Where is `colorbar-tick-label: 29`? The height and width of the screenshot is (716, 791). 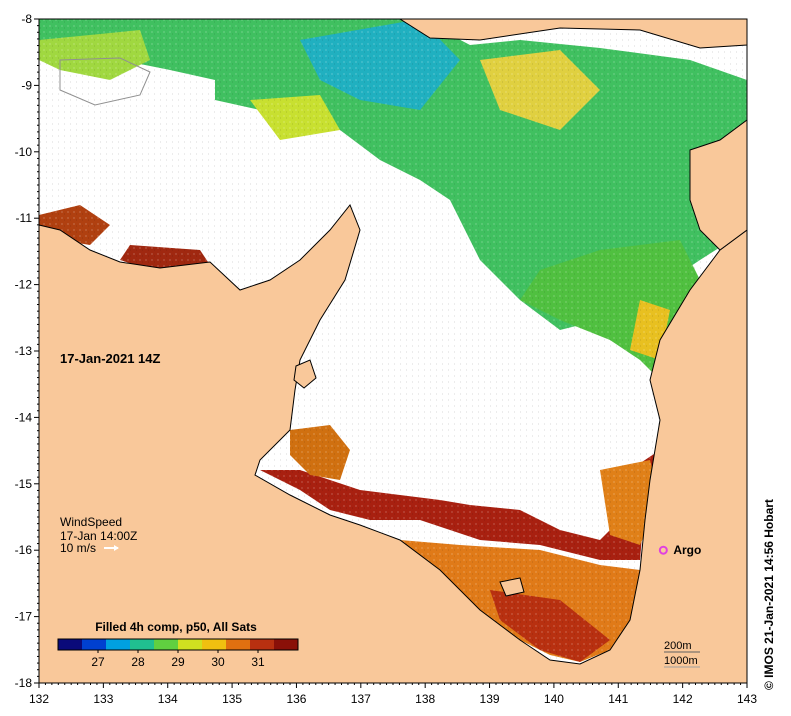 colorbar-tick-label: 29 is located at coordinates (178, 662).